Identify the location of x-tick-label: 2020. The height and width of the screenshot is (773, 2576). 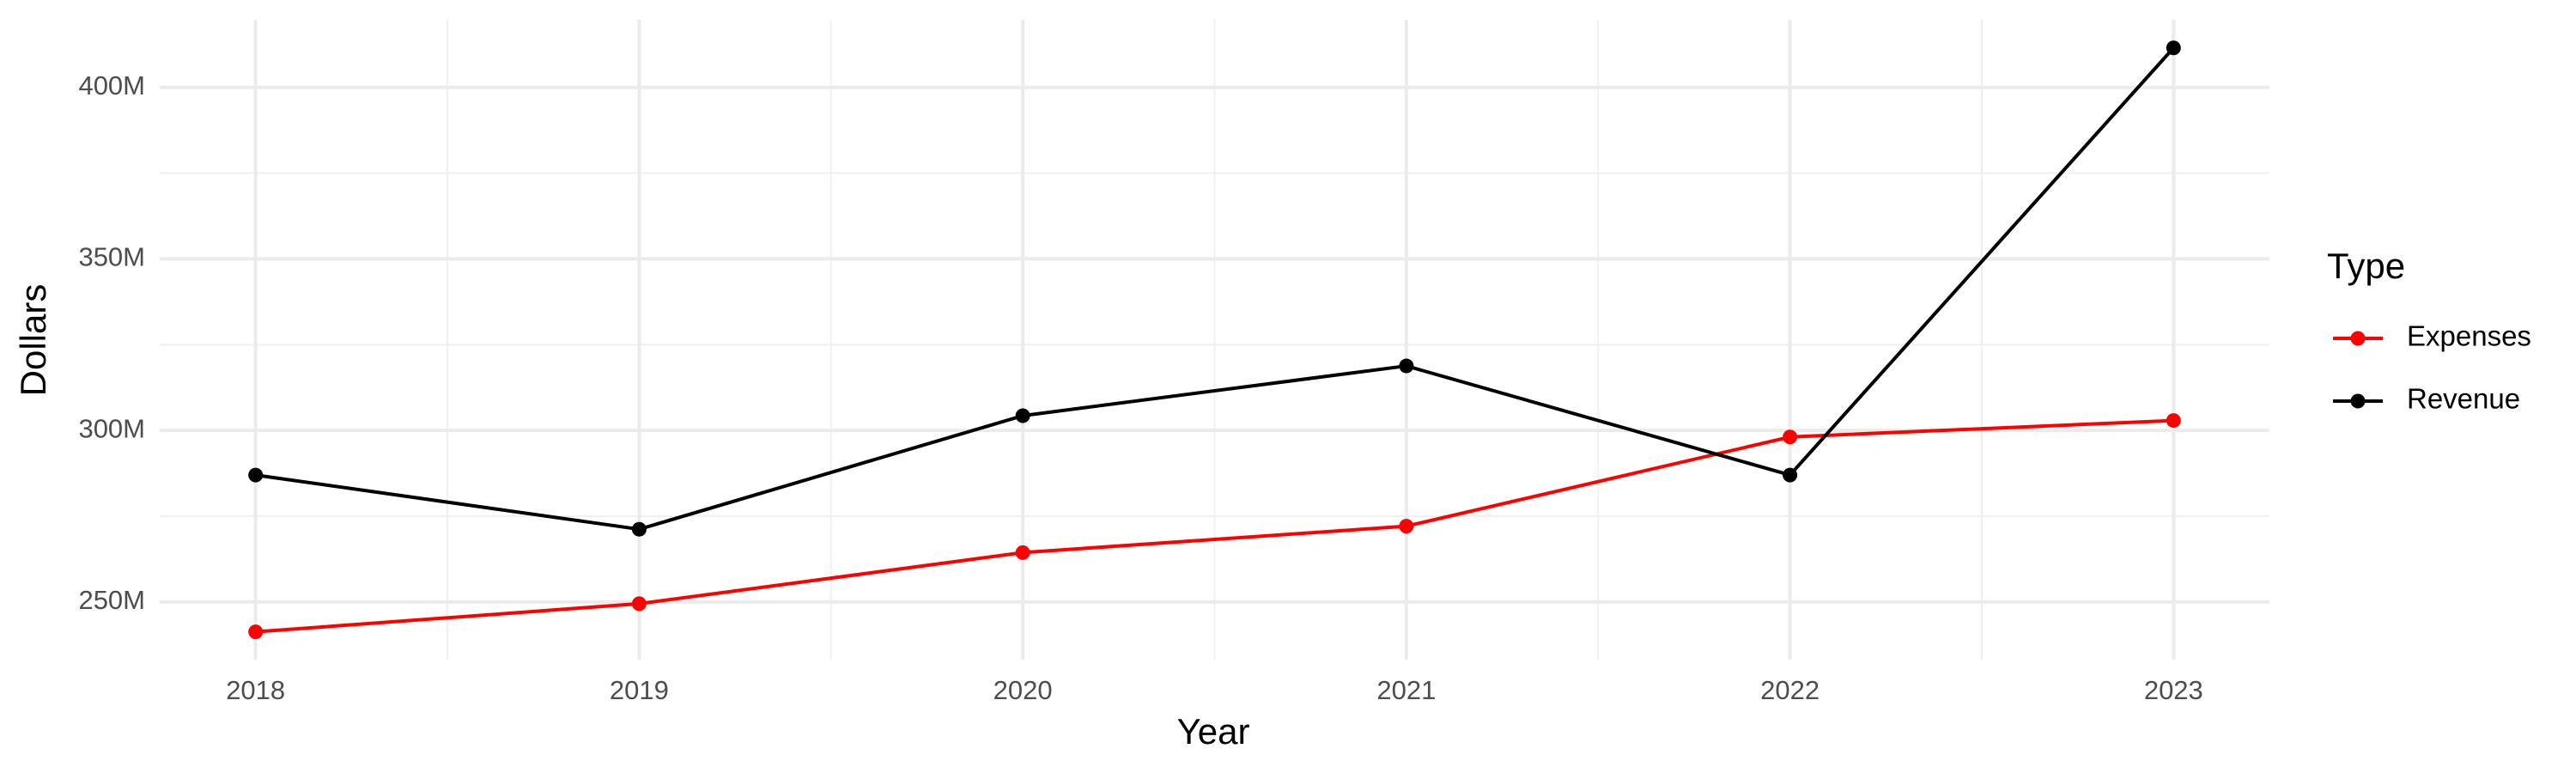
(1023, 690).